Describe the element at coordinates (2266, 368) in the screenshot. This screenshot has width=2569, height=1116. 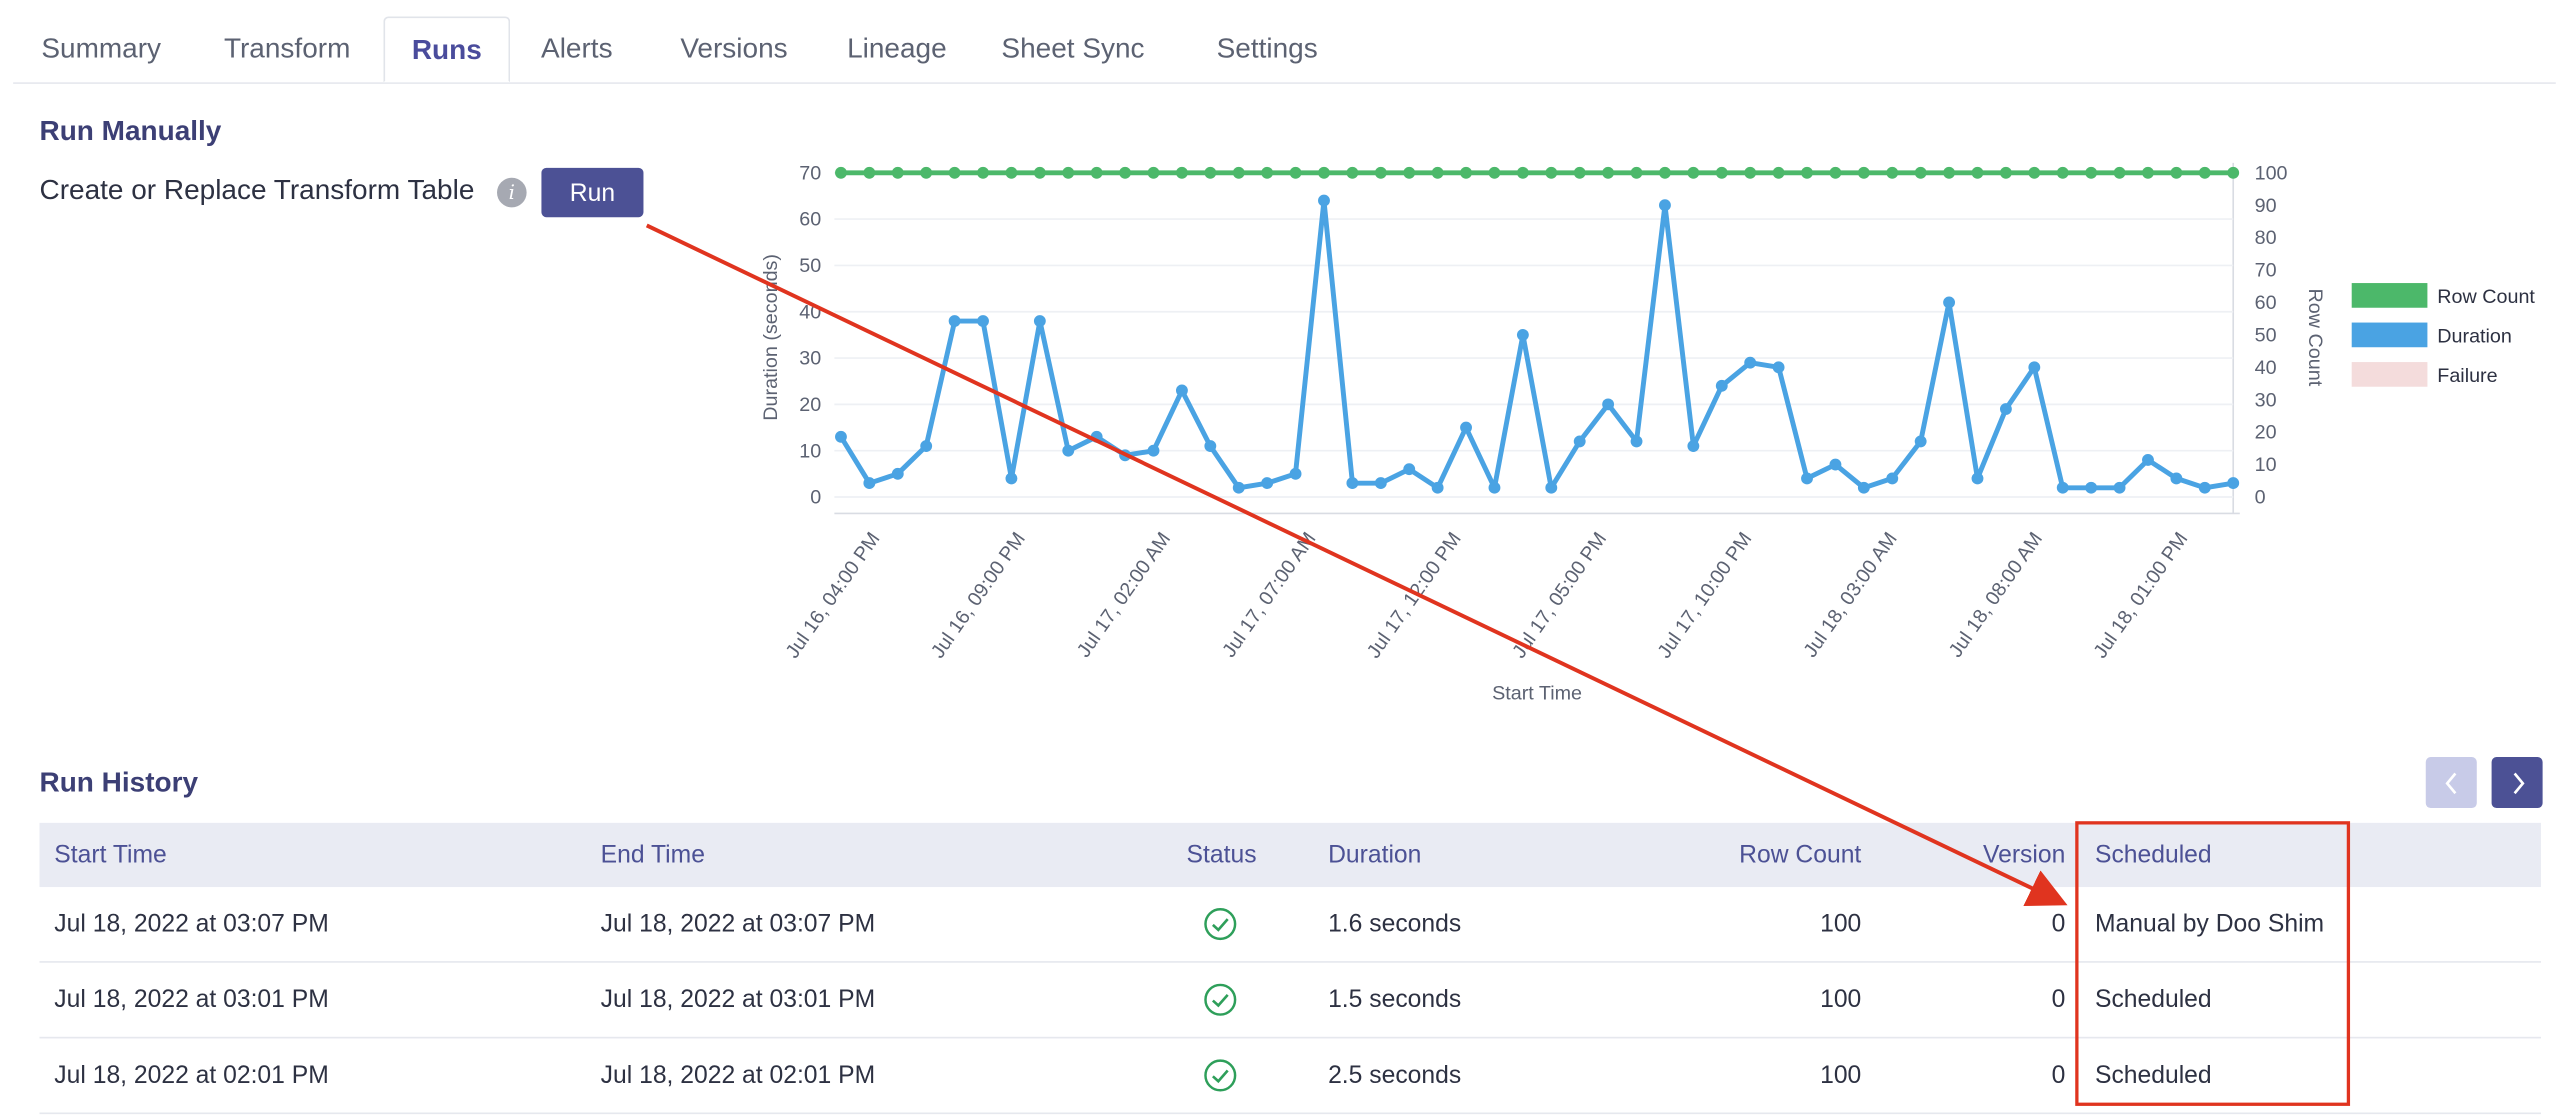
I see `y2-tick-label: 40` at that location.